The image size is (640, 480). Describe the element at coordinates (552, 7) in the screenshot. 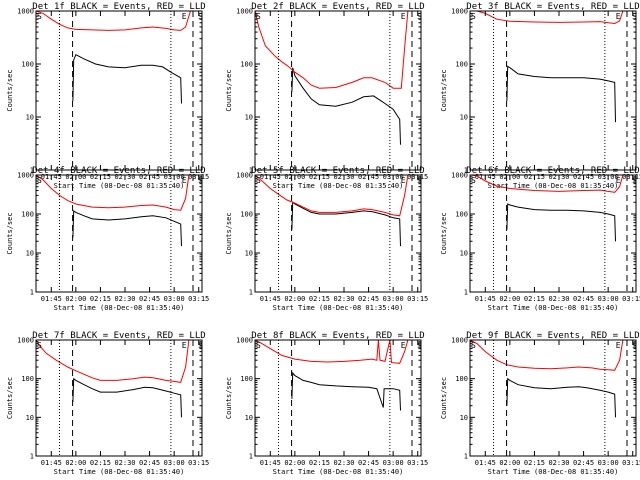

I see `panel-title: Det 3f BLACK = Events, RED = LLD` at that location.